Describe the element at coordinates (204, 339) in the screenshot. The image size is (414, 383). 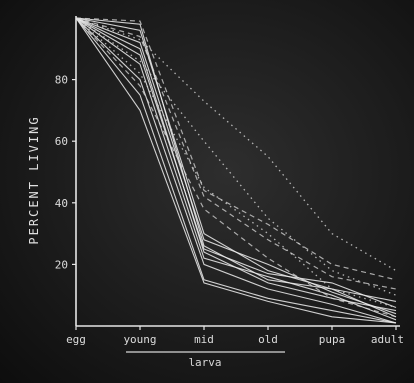
I see `x-tick-label-mid: mid` at that location.